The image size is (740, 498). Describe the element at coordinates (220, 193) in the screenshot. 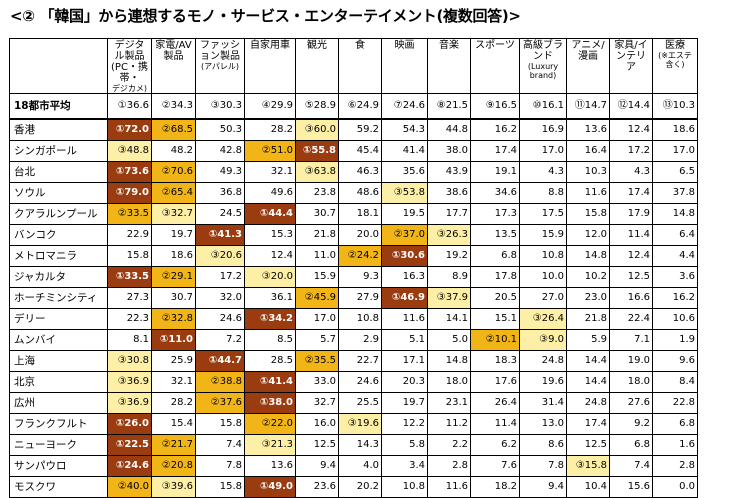

I see `table-cell: 36.8` at that location.